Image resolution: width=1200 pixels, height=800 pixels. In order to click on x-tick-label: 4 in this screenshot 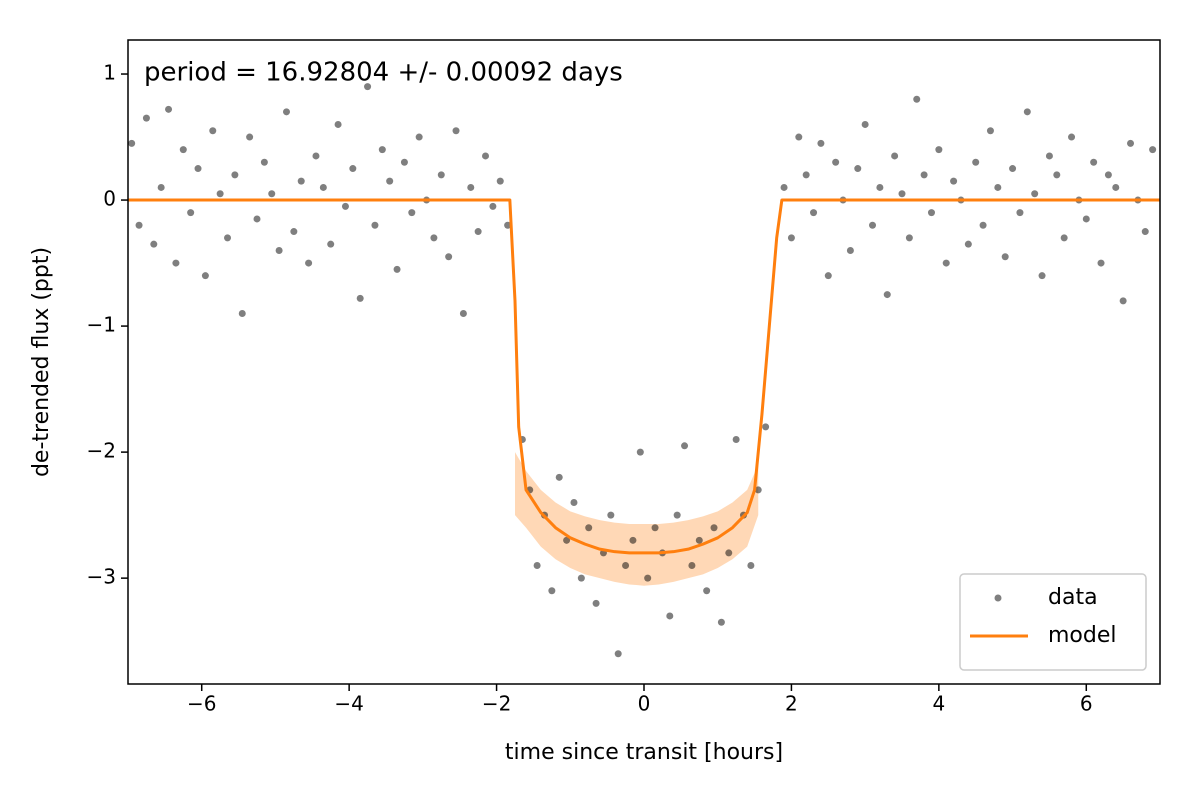, I will do `click(938, 704)`.